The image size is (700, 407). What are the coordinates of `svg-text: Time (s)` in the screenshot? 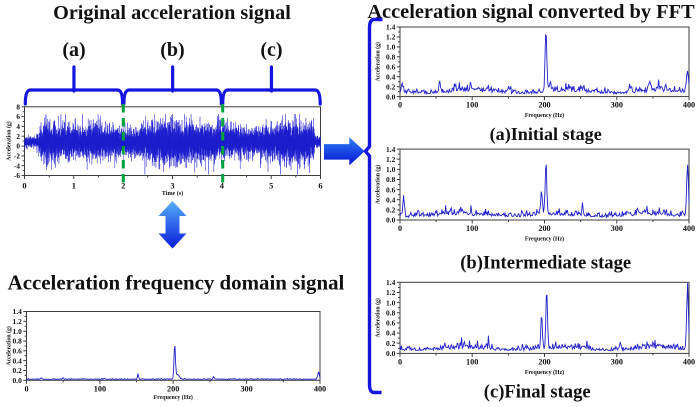 It's located at (172, 193).